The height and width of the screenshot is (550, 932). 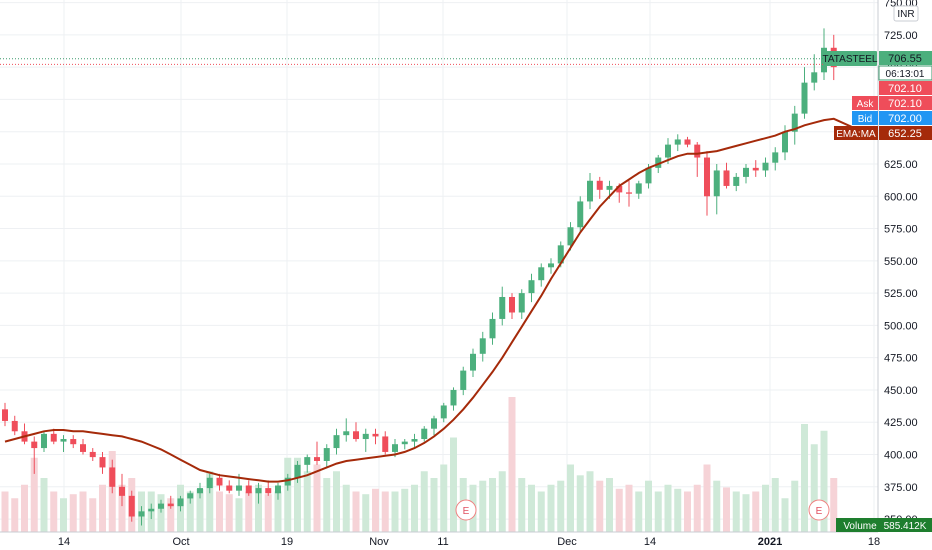 I want to click on price-tick-label: 525.00, so click(x=901, y=294).